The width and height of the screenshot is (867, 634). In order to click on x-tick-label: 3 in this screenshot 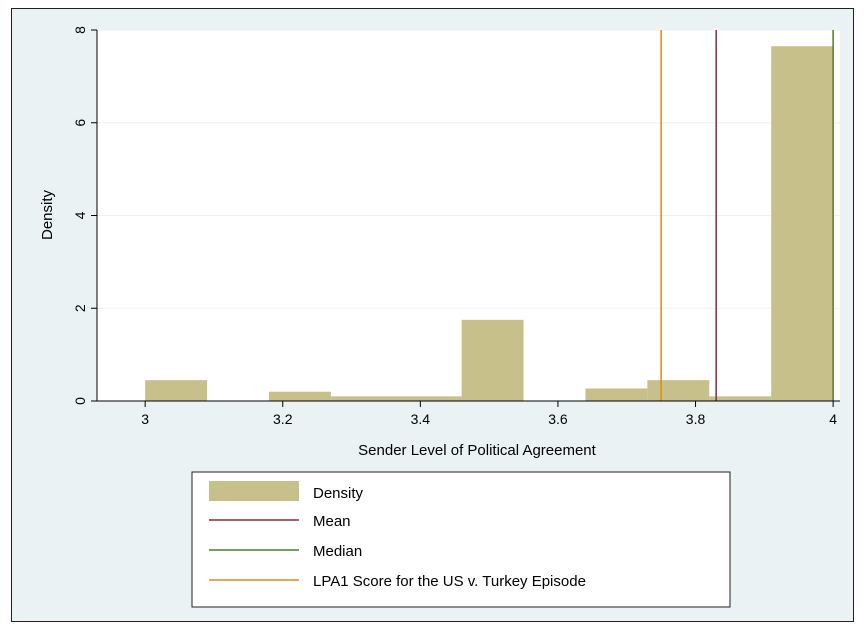, I will do `click(145, 419)`.